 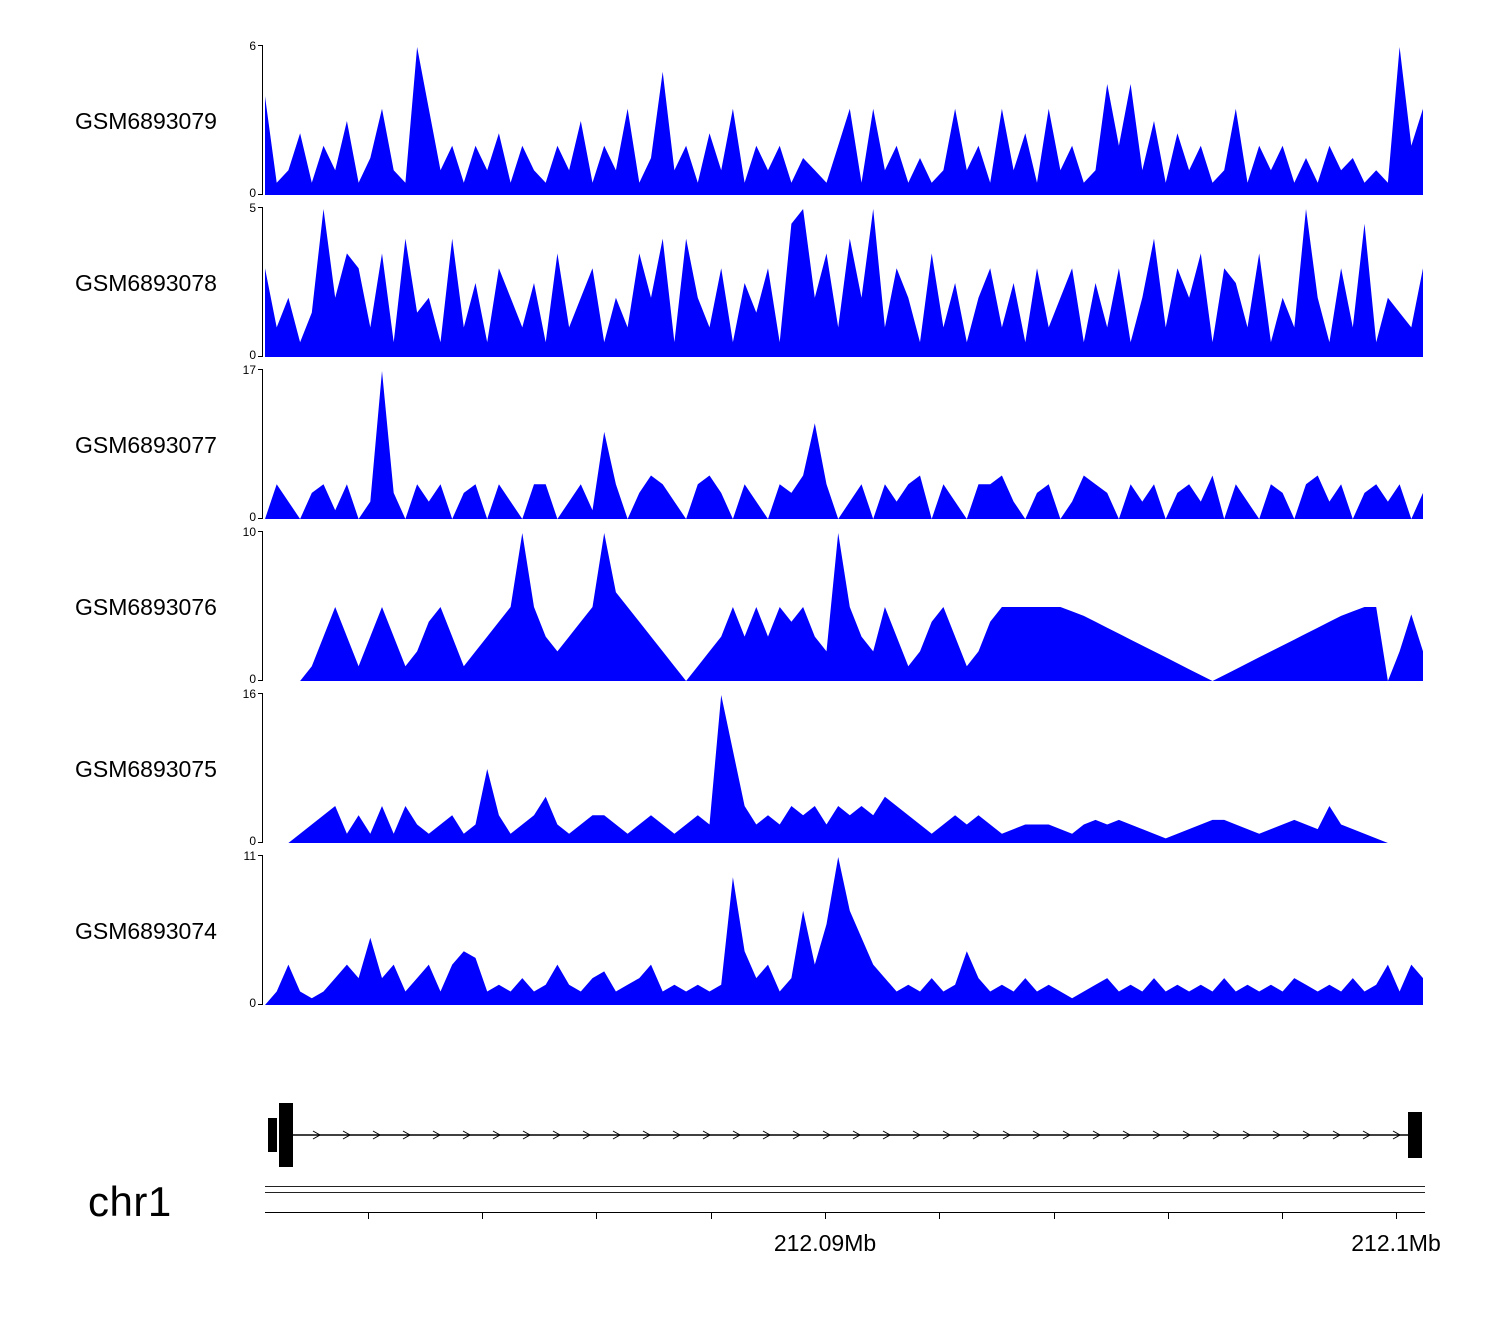 I want to click on coverage-track-row: GSM6893074 11 0, so click(x=750, y=929).